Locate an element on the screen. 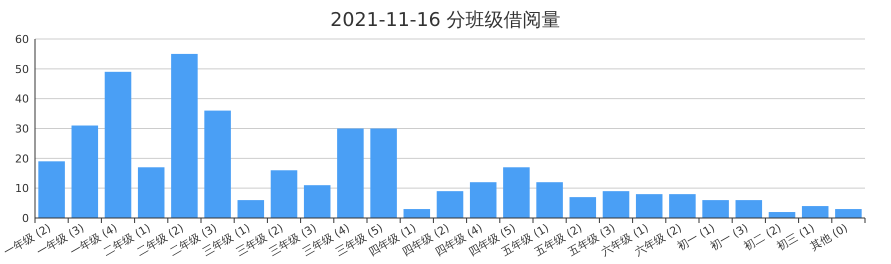  chart-title: 2021-11-16 分班级借阅量 is located at coordinates (445, 20).